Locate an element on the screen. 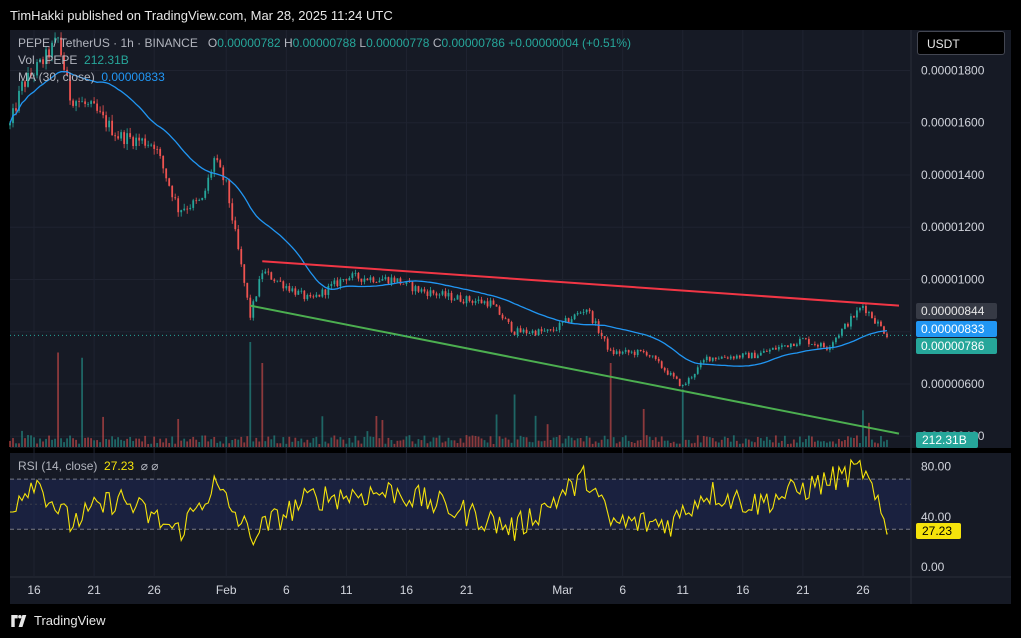 The width and height of the screenshot is (1021, 638). time-tick-label: 6 is located at coordinates (622, 590).